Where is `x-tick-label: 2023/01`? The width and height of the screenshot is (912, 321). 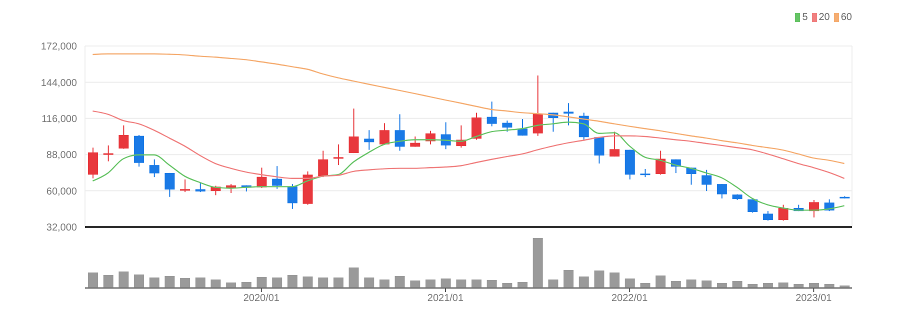
x-tick-label: 2023/01 is located at coordinates (814, 298).